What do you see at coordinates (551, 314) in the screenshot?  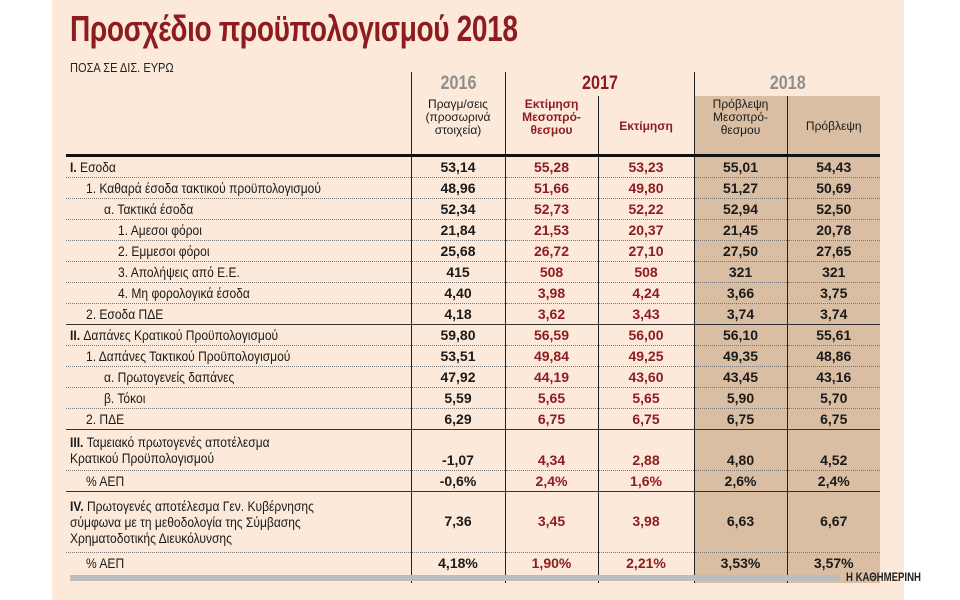 I see `value-cell: 3,62` at bounding box center [551, 314].